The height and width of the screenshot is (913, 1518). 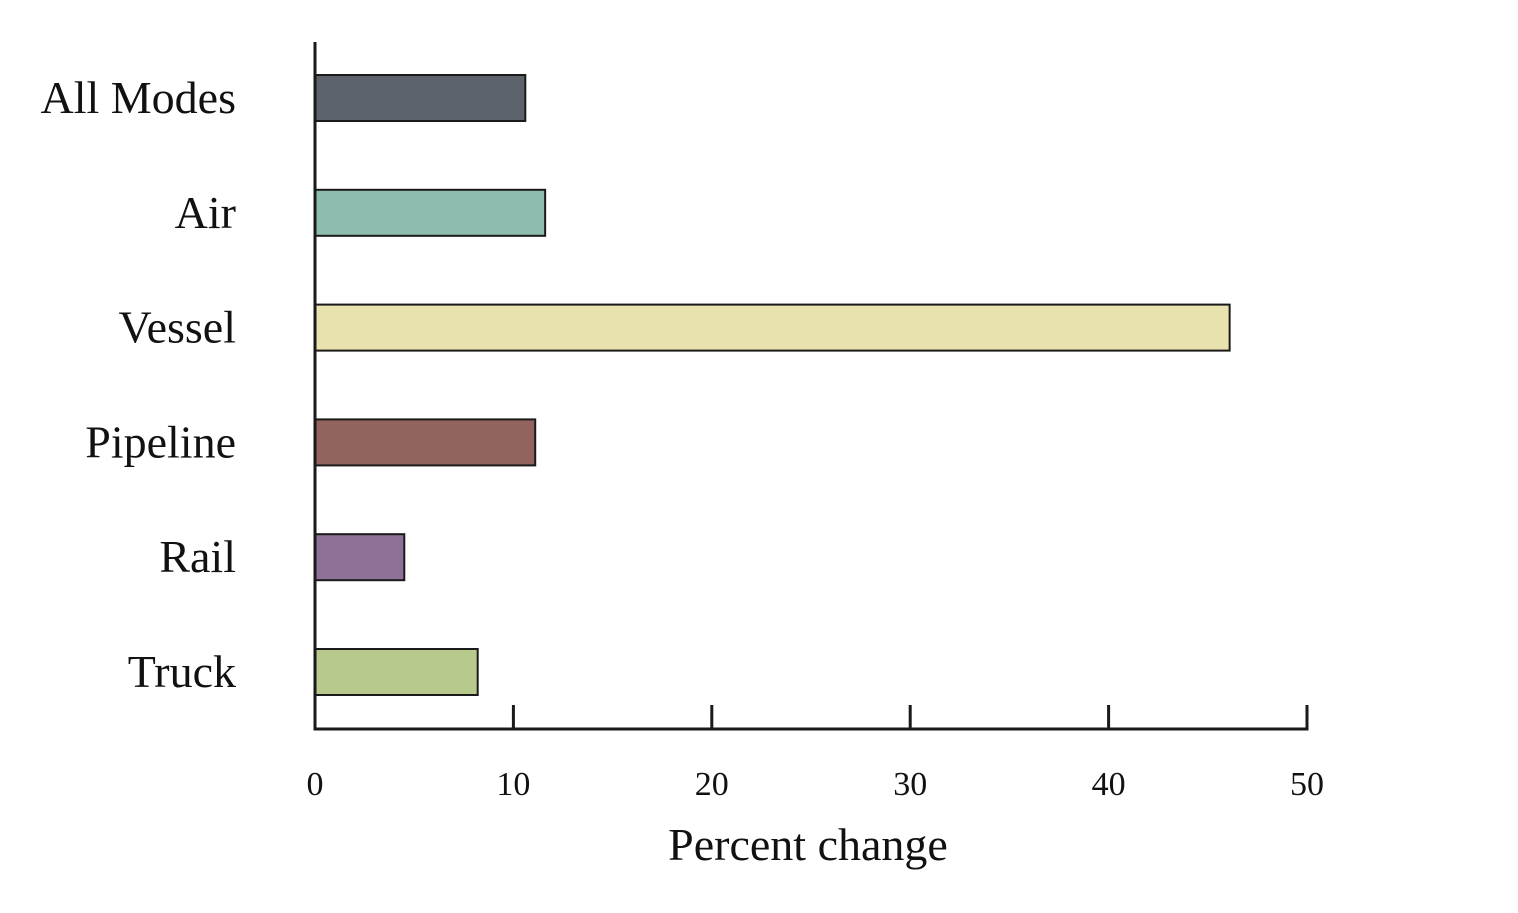 I want to click on x-tick-label-50: 50, so click(x=1307, y=784).